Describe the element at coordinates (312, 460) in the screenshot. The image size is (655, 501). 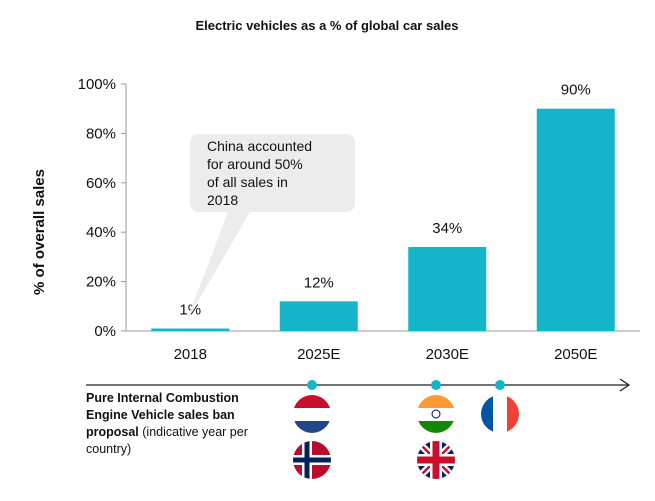
I see `norway-flag-icon` at that location.